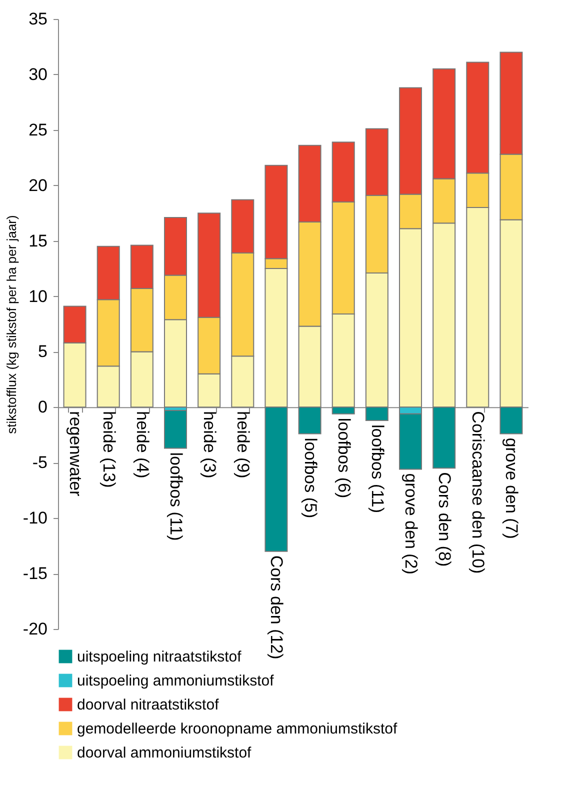 This screenshot has width=588, height=805. Describe the element at coordinates (276, 607) in the screenshot. I see `x-tick-label: Cors den (12)` at that location.